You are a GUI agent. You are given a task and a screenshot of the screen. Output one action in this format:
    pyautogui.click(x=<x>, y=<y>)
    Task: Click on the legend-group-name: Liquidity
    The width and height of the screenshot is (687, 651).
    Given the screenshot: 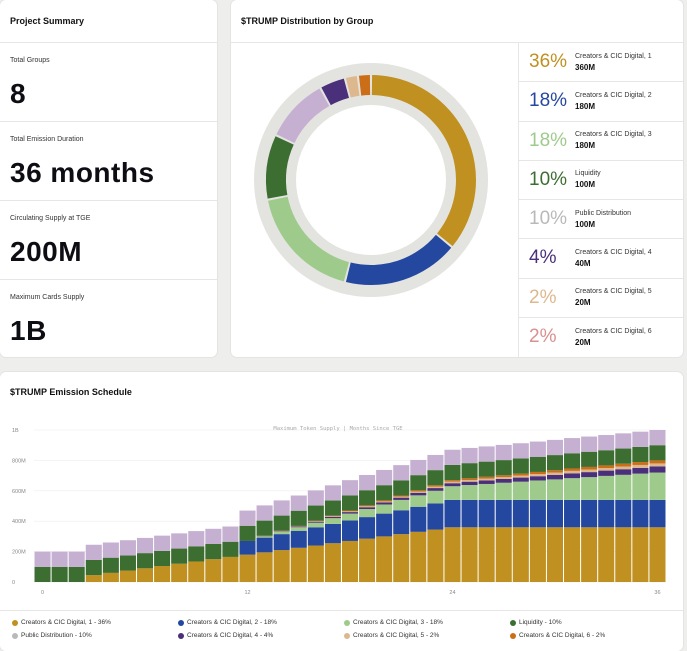 What is the action you would take?
    pyautogui.click(x=588, y=174)
    